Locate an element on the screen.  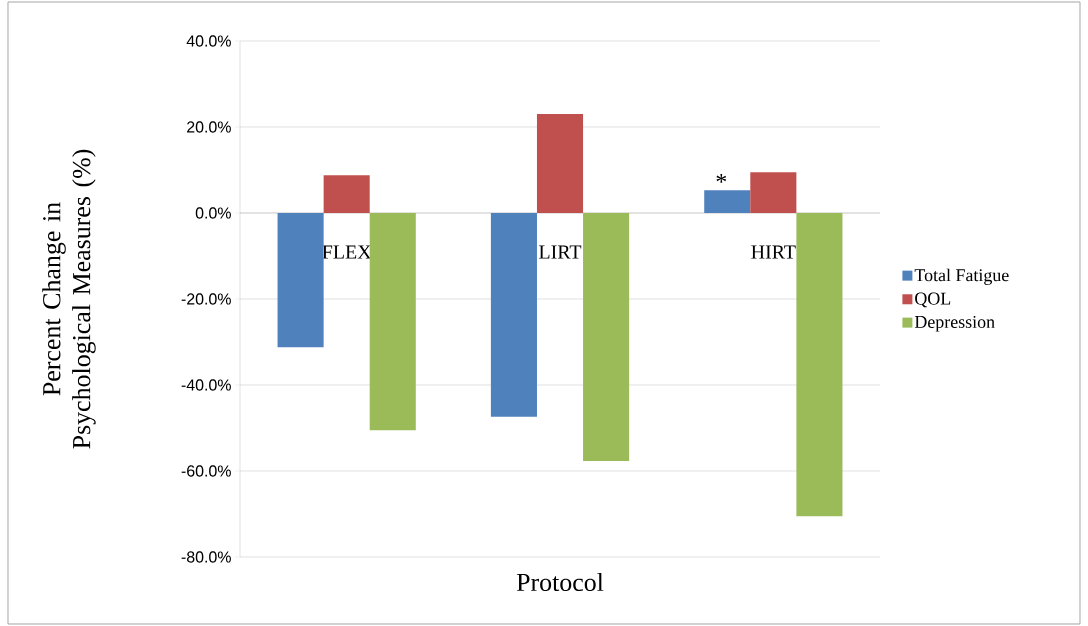
annotation: * is located at coordinates (721, 178).